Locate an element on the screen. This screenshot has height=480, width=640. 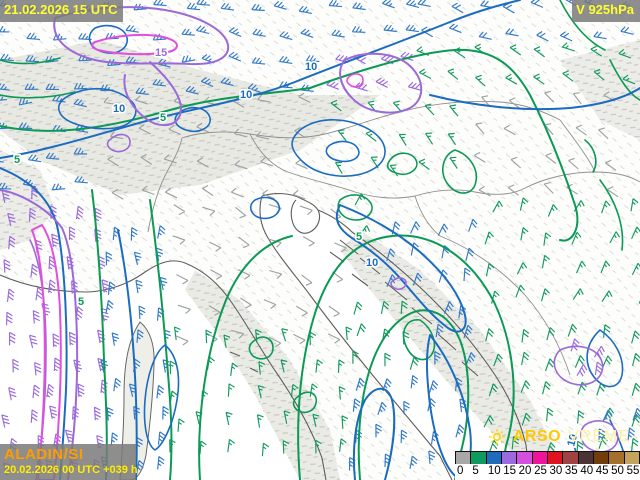
legend-tick: 50 is located at coordinates (617, 471).